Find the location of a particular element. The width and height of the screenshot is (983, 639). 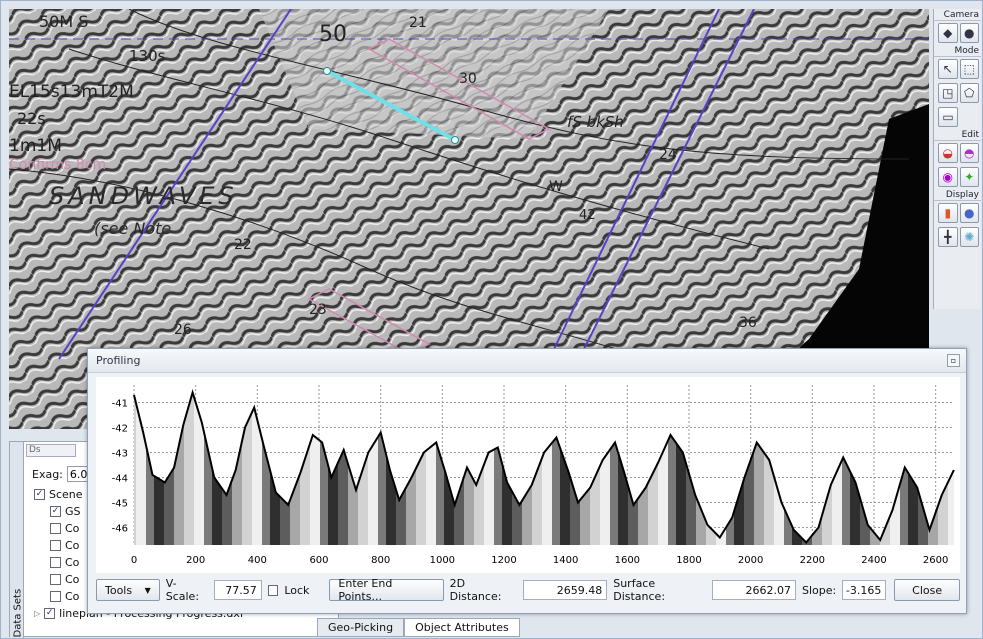

lasso-icon: ◳ is located at coordinates (948, 93).